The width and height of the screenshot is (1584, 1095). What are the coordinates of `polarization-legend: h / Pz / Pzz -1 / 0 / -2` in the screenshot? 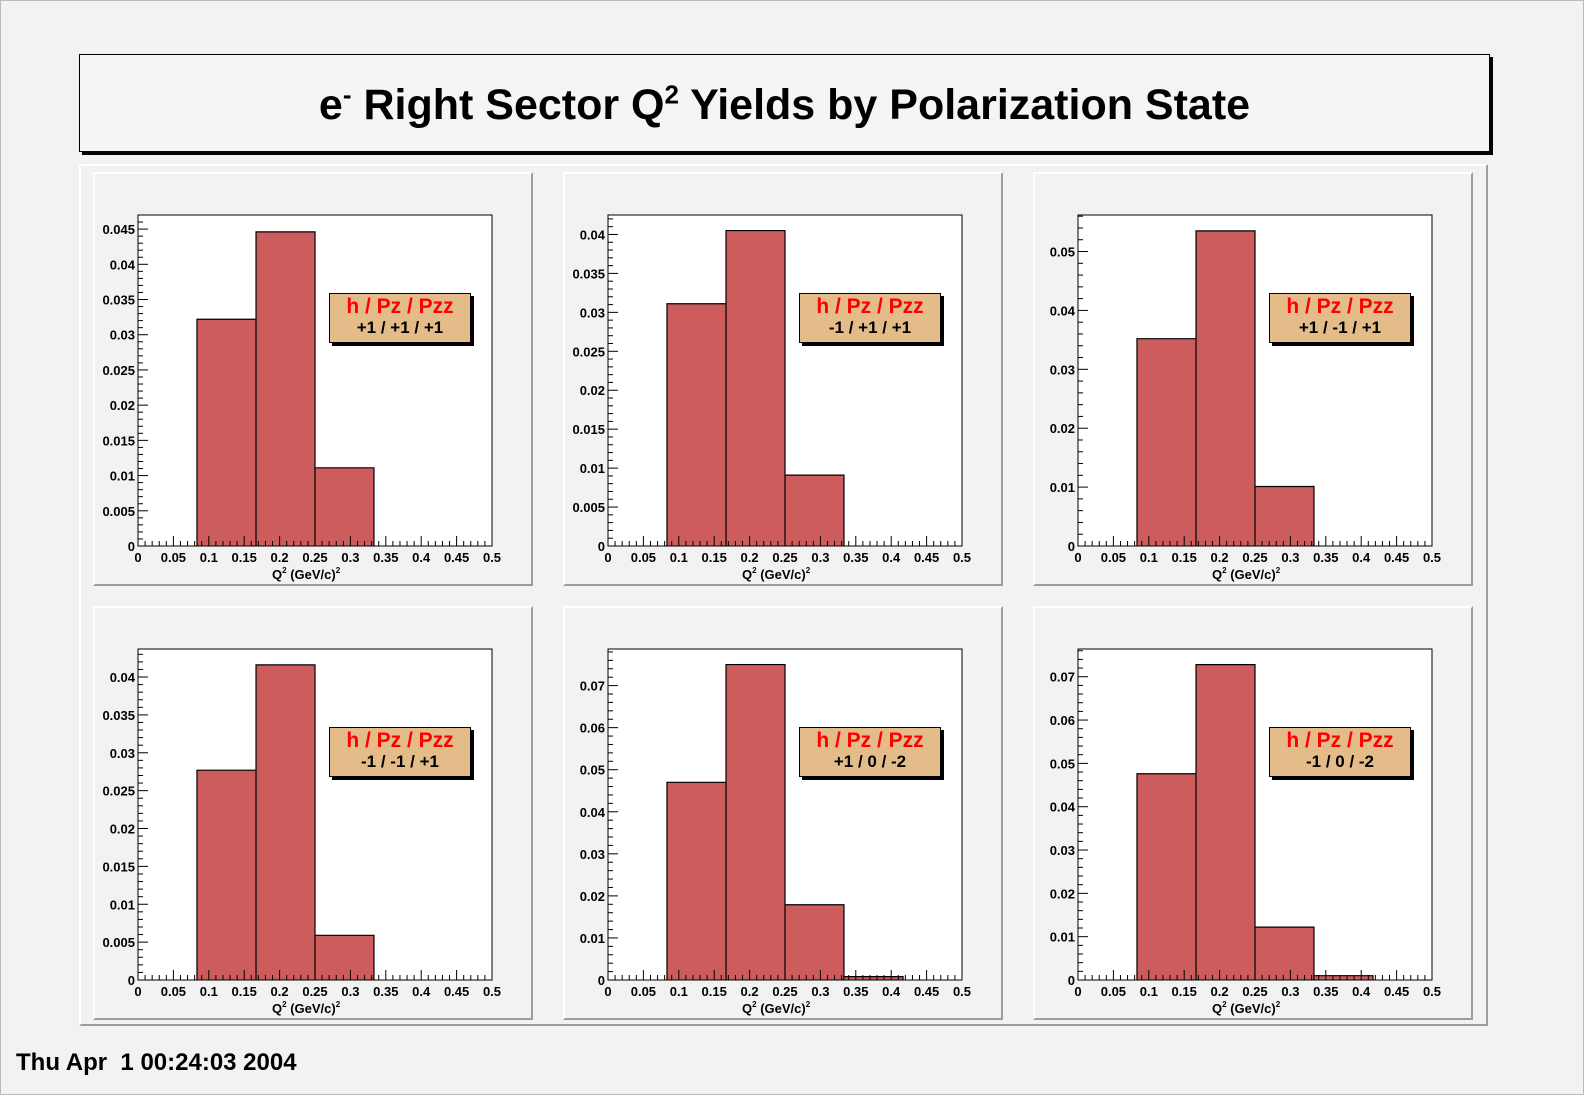 It's located at (1340, 752).